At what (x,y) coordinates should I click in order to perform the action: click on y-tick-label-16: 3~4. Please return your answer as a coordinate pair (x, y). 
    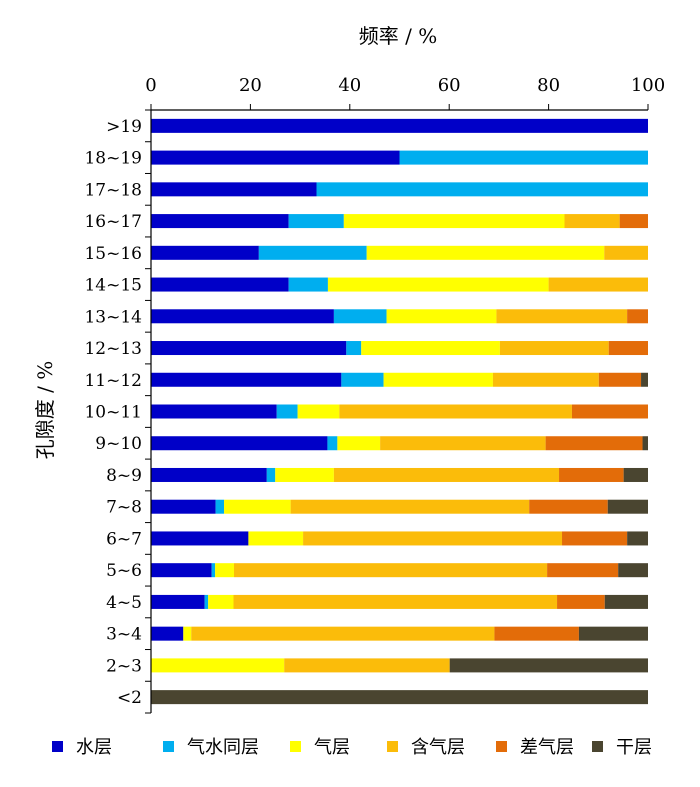
    Looking at the image, I should click on (124, 635).